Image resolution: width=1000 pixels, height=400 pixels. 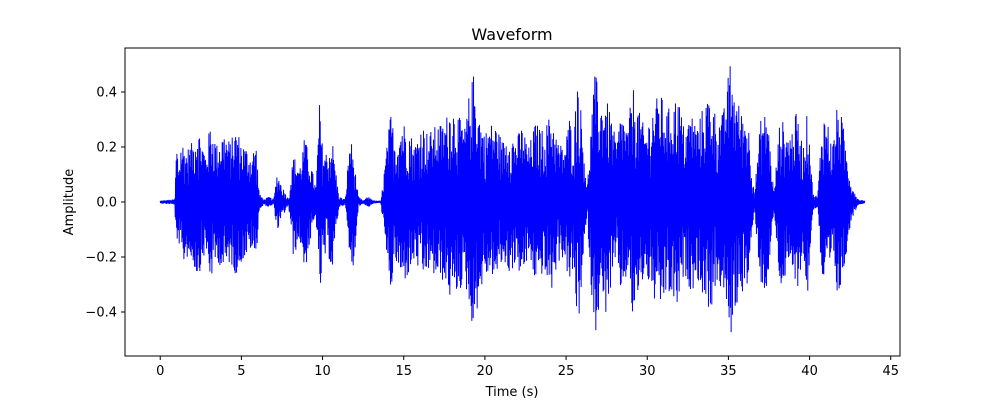 What do you see at coordinates (647, 371) in the screenshot?
I see `x-tick-label: 30` at bounding box center [647, 371].